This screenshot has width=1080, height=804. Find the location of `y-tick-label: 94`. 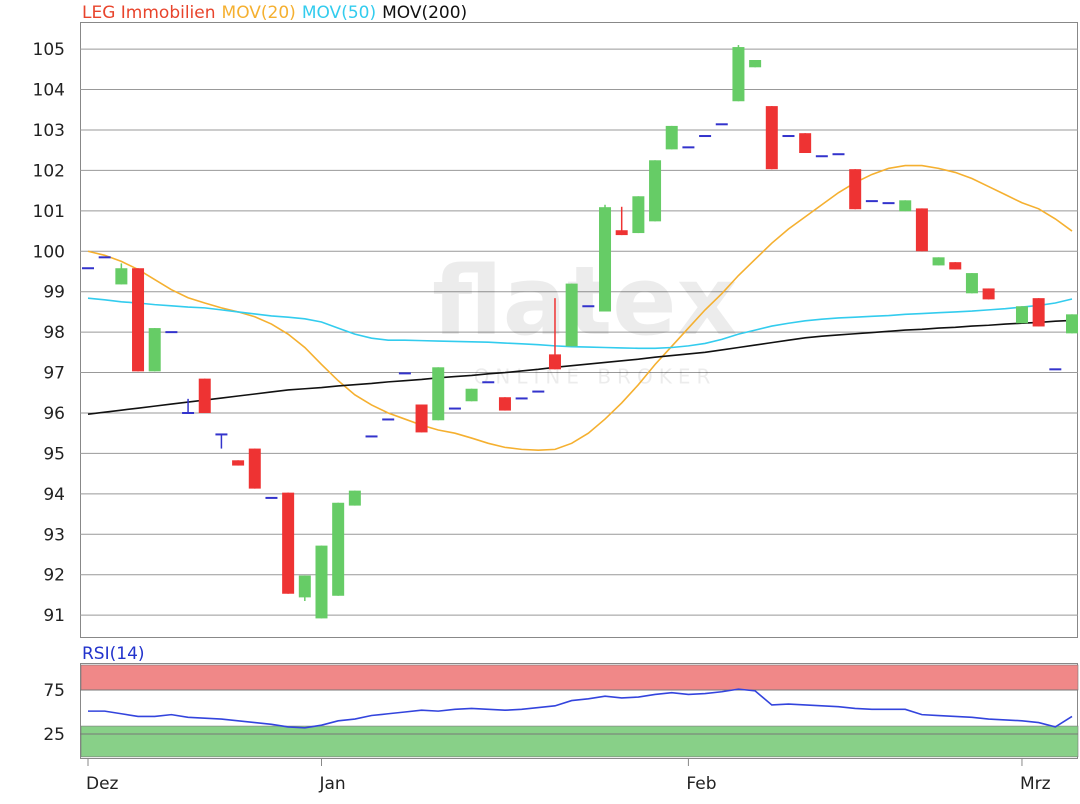

y-tick-label: 94 is located at coordinates (54, 495).